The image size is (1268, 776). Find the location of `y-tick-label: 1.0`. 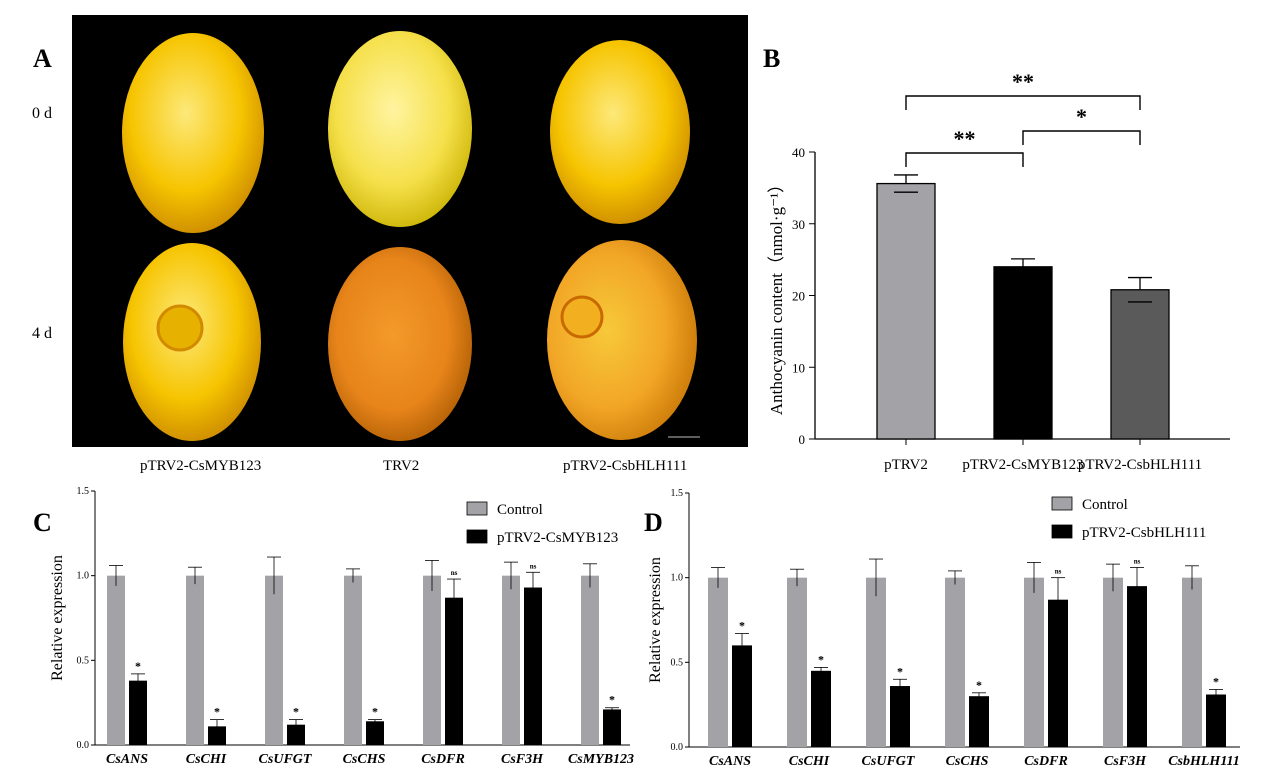

y-tick-label: 1.0 is located at coordinates (677, 578).